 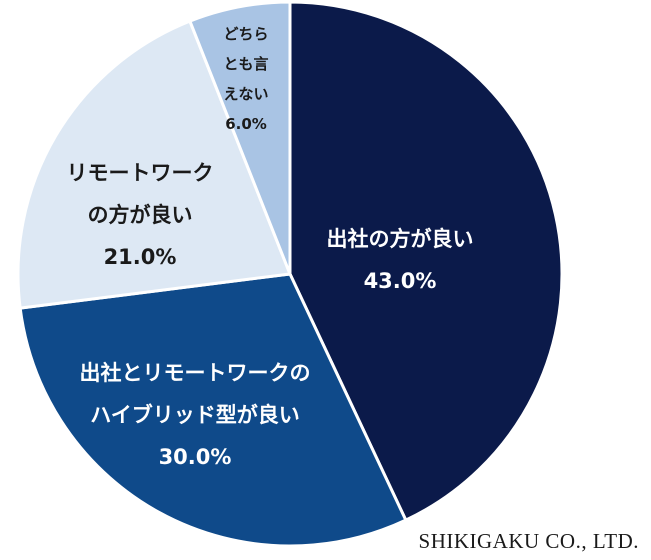 What do you see at coordinates (245, 34) in the screenshot?
I see `pie-category-label-3-line-0: どちら` at bounding box center [245, 34].